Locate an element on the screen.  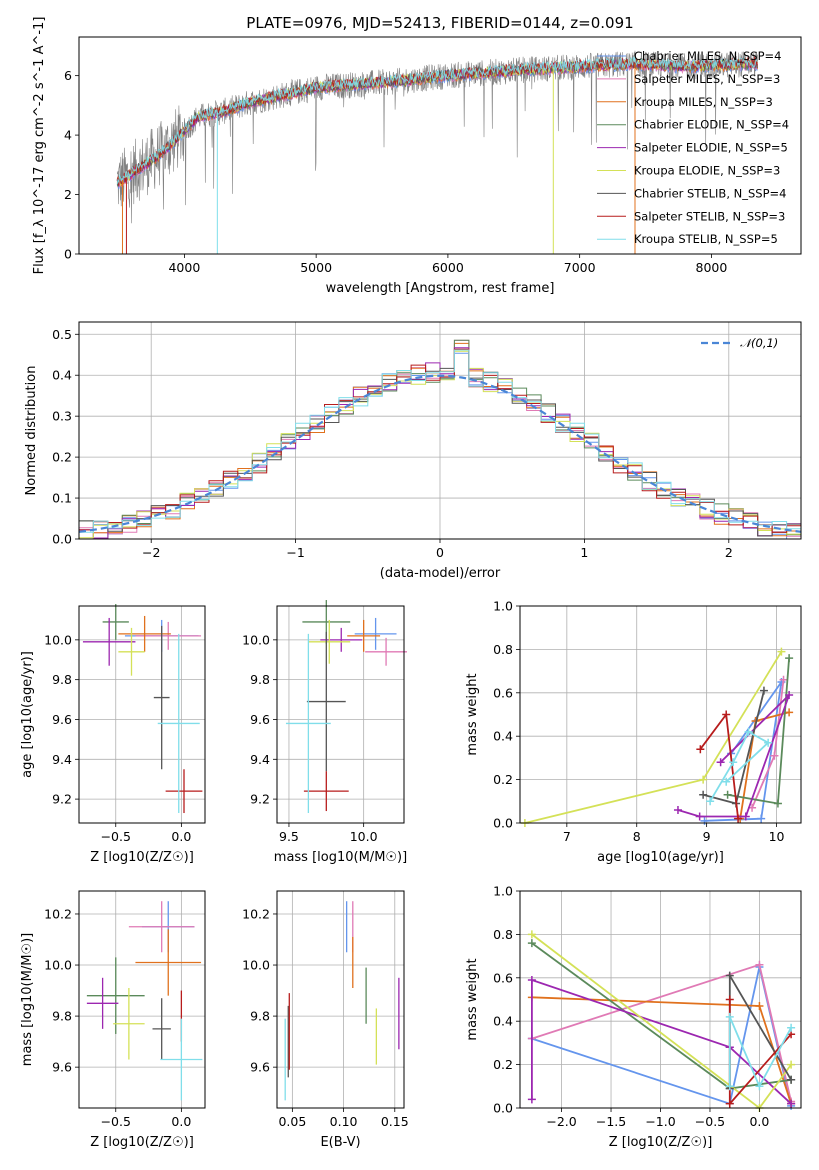
x-tick-label: 0.15 is located at coordinates (395, 1121).